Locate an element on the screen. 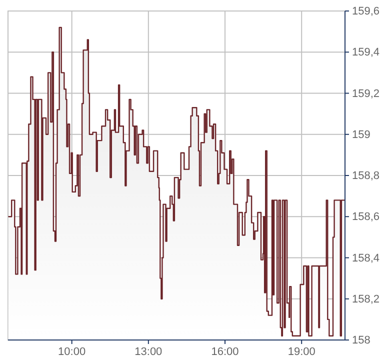  y-tick-label: 159,4 is located at coordinates (366, 52).